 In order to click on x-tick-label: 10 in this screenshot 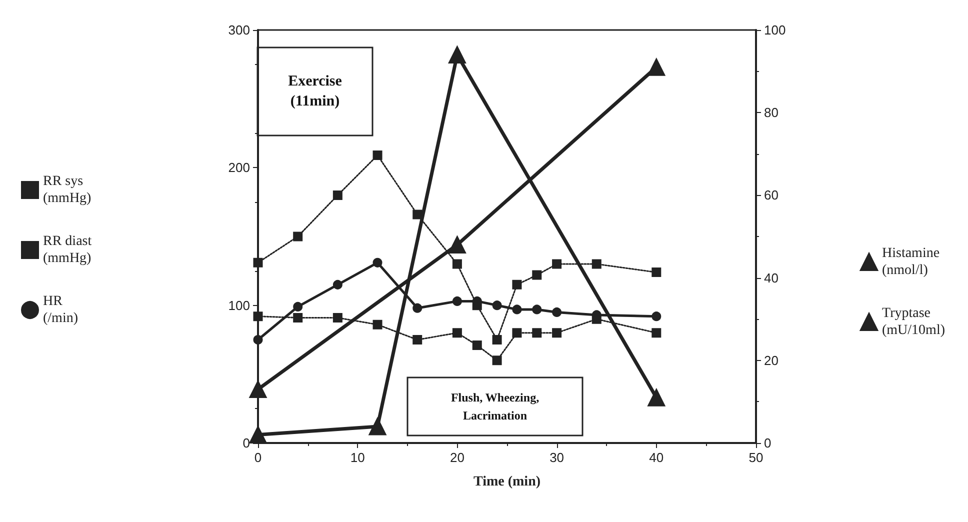, I will do `click(357, 457)`.